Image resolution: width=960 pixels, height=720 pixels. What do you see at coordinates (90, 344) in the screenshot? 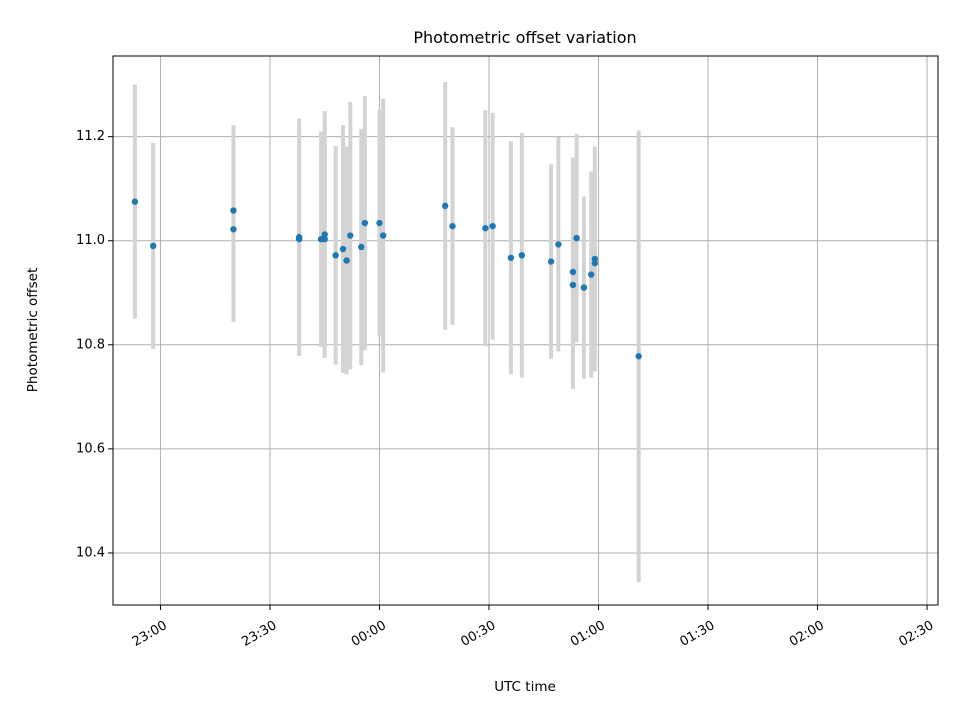
I see `y-tick-label: 10.8` at bounding box center [90, 344].